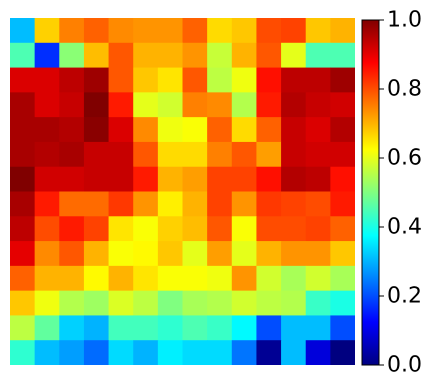 This screenshot has width=436, height=389. What do you see at coordinates (404, 158) in the screenshot?
I see `color-bar-label: 0.6` at bounding box center [404, 158].